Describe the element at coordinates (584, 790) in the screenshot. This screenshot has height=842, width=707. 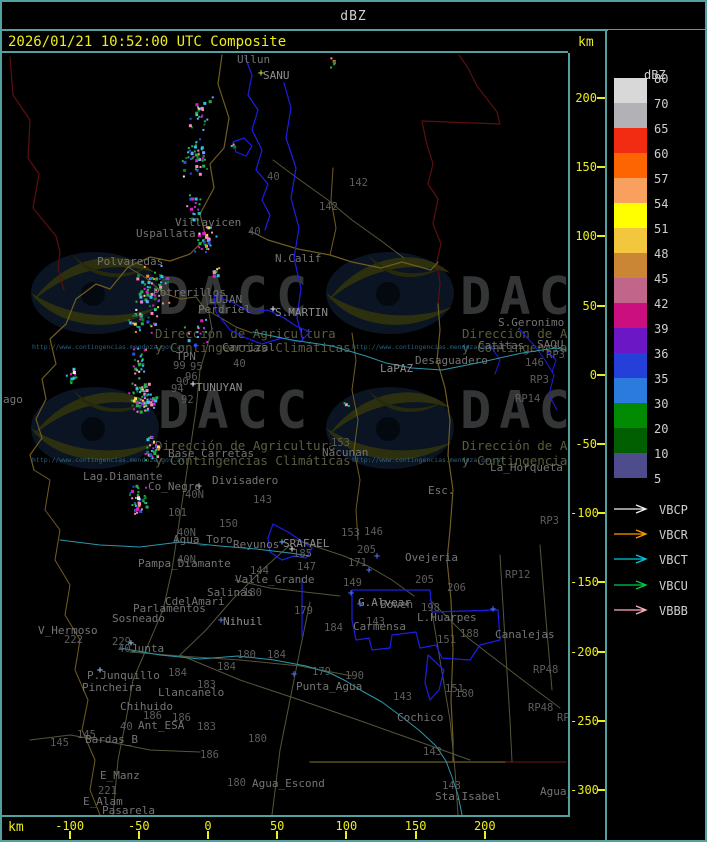
I see `right-axis-tick-label: -300` at that location.